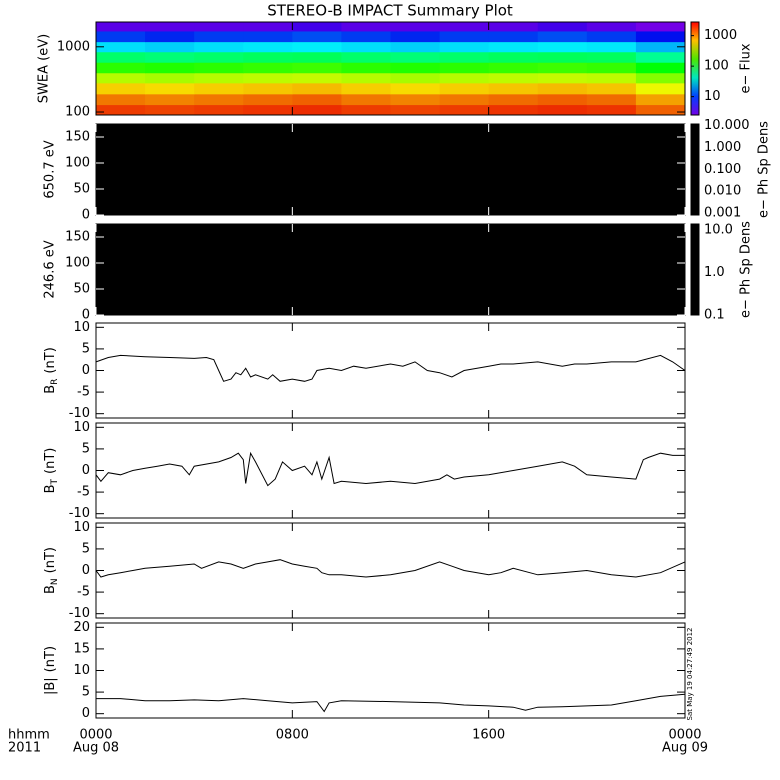 The width and height of the screenshot is (780, 780). Describe the element at coordinates (712, 96) in the screenshot. I see `colorbar-tick-label: 10` at that location.